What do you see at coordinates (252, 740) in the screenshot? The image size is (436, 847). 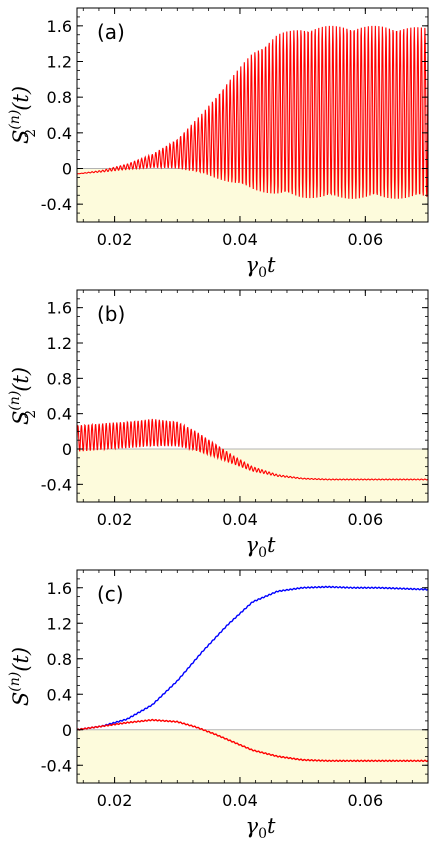 I see `series-line-red` at bounding box center [252, 740].